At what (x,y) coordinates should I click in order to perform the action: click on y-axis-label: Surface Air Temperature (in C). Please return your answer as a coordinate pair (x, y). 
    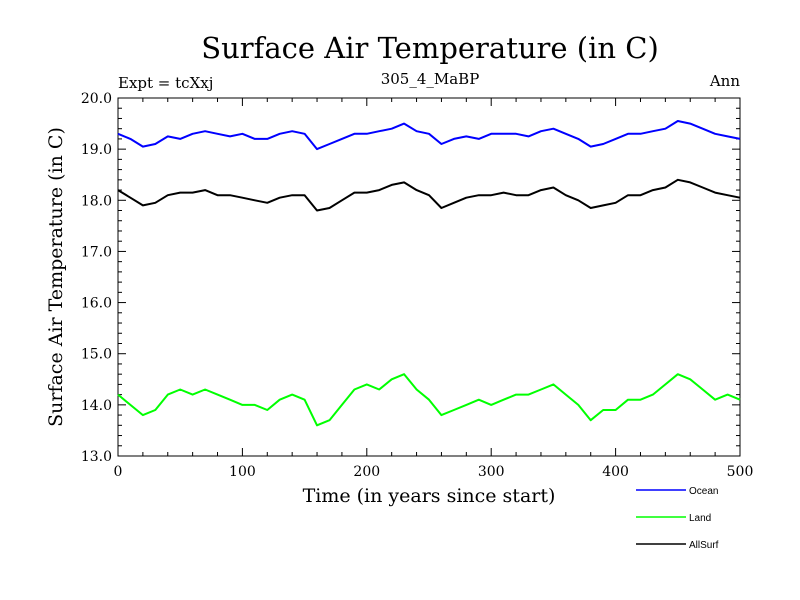
    Looking at the image, I should click on (56, 277).